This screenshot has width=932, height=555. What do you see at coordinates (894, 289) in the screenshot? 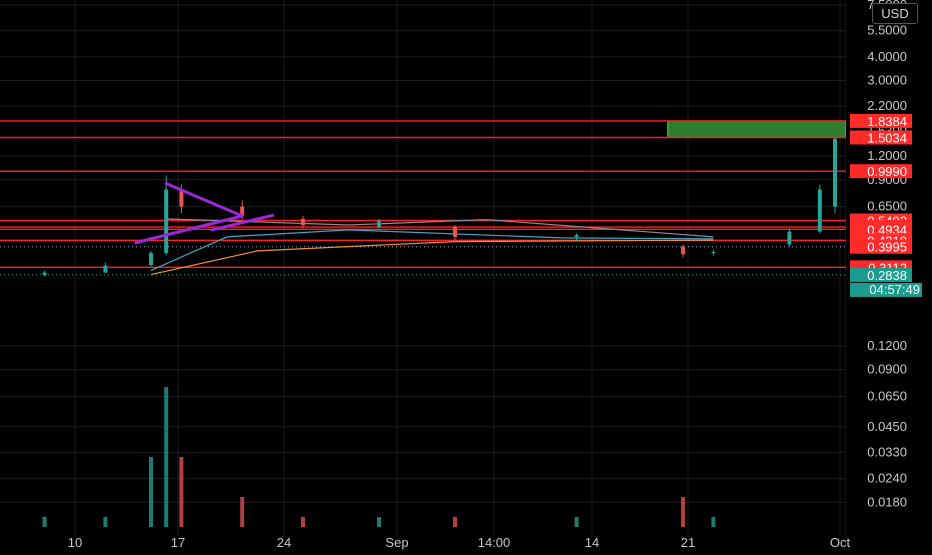
I see `countdown-text: 04:57:49` at bounding box center [894, 289].